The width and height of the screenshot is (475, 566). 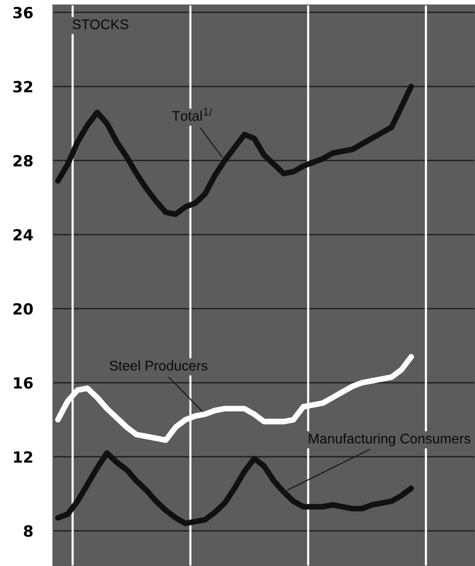 What do you see at coordinates (28, 531) in the screenshot?
I see `y-tick-label: 8` at bounding box center [28, 531].